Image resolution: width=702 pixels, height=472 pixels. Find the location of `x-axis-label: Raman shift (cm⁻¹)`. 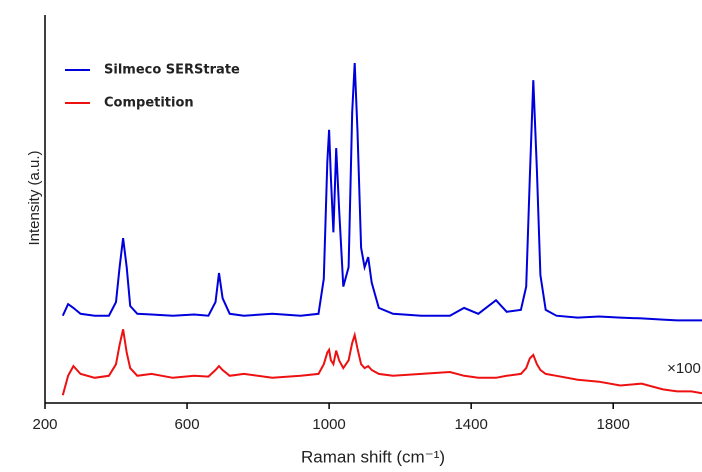

x-axis-label: Raman shift (cm⁻¹) is located at coordinates (373, 456).